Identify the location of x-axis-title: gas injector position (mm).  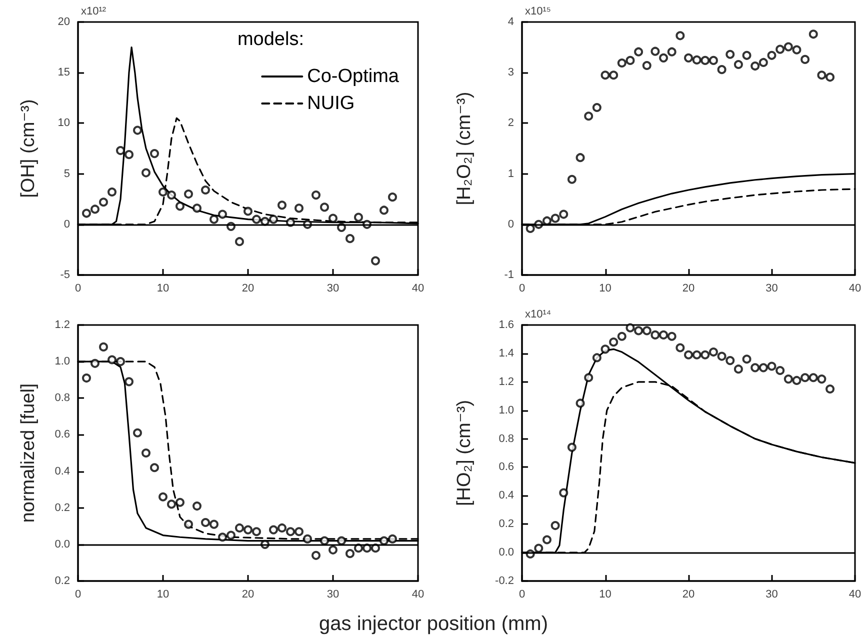
(433, 624).